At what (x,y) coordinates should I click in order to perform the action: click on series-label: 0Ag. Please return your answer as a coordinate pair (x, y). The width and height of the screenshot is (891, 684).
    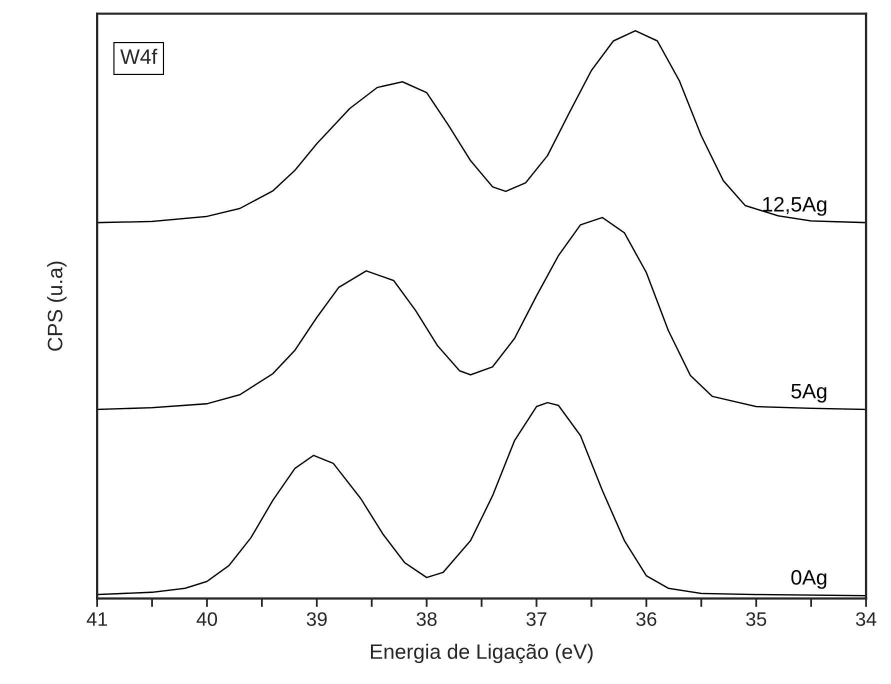
    Looking at the image, I should click on (808, 579).